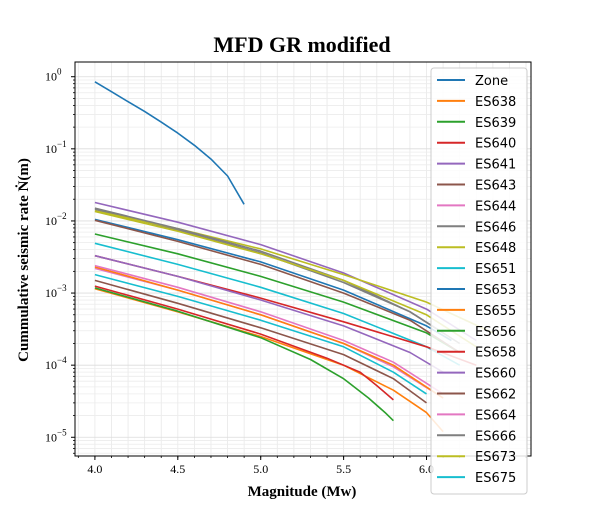  What do you see at coordinates (56, 435) in the screenshot?
I see `y-tick-label: 10⁻⁵` at bounding box center [56, 435].